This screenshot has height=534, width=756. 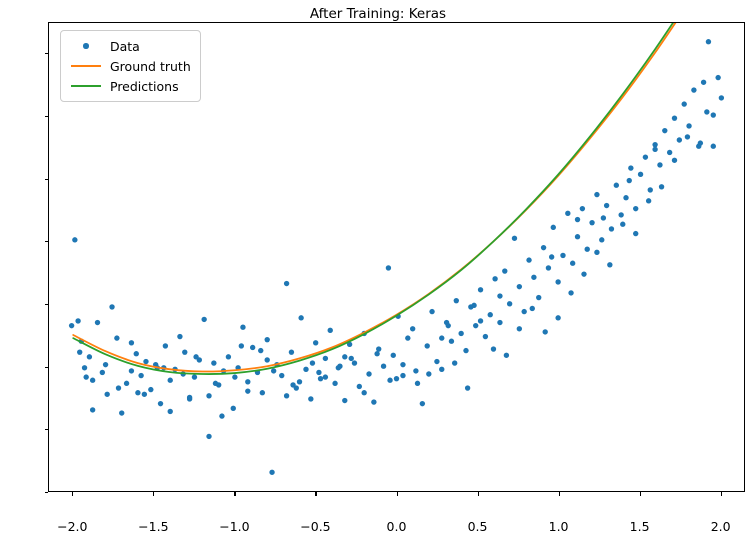 I want to click on y-tick-mark, so click(x=46, y=493).